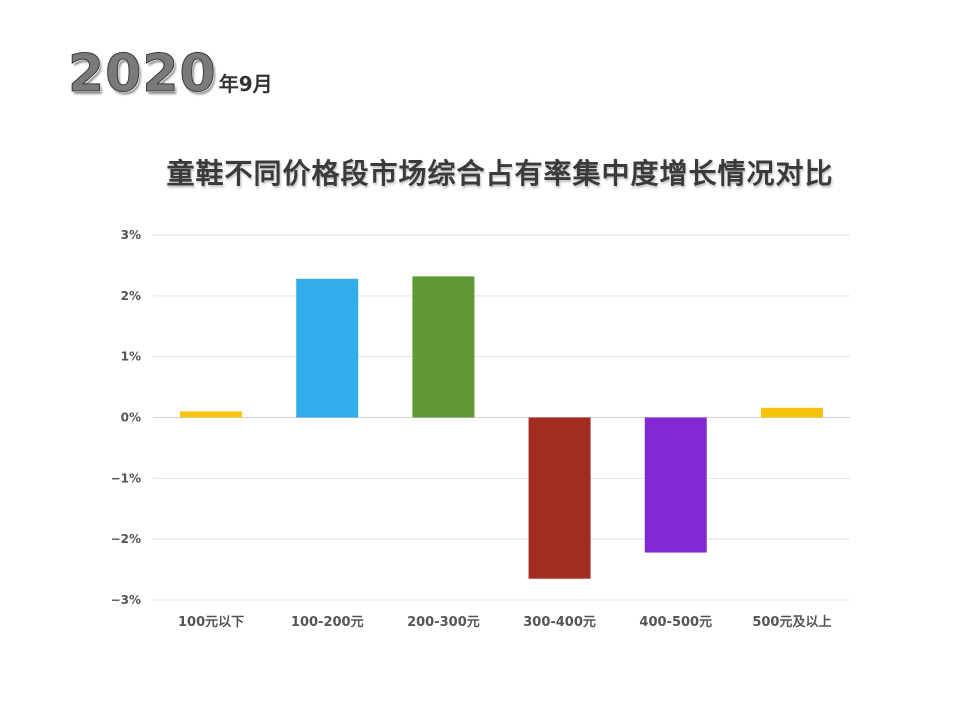  What do you see at coordinates (131, 357) in the screenshot?
I see `y-tick-label: 1%` at bounding box center [131, 357].